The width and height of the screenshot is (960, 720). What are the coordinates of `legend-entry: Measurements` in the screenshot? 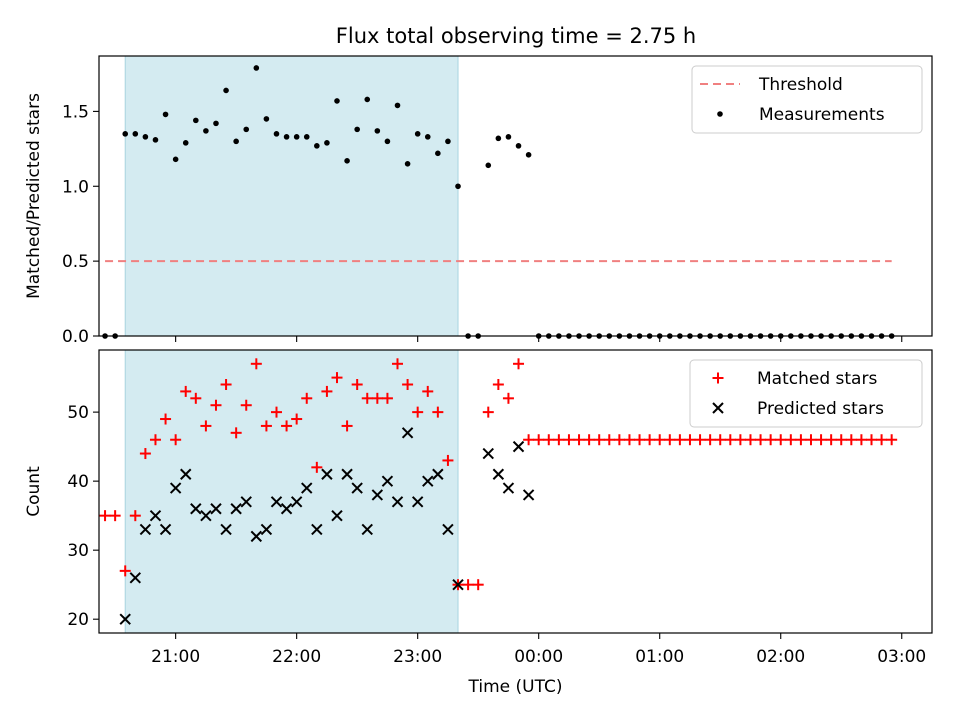 It's located at (801, 115).